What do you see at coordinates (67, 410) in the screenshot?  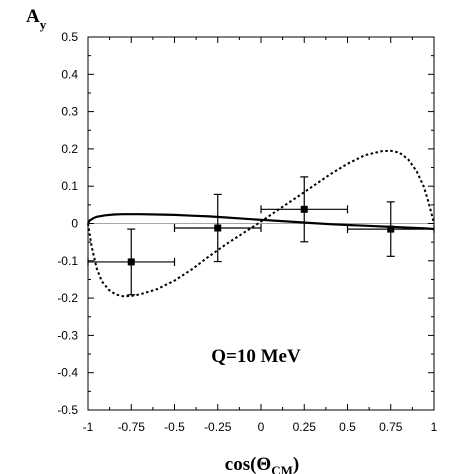 I see `y-tick-label: -0.5` at bounding box center [67, 410].